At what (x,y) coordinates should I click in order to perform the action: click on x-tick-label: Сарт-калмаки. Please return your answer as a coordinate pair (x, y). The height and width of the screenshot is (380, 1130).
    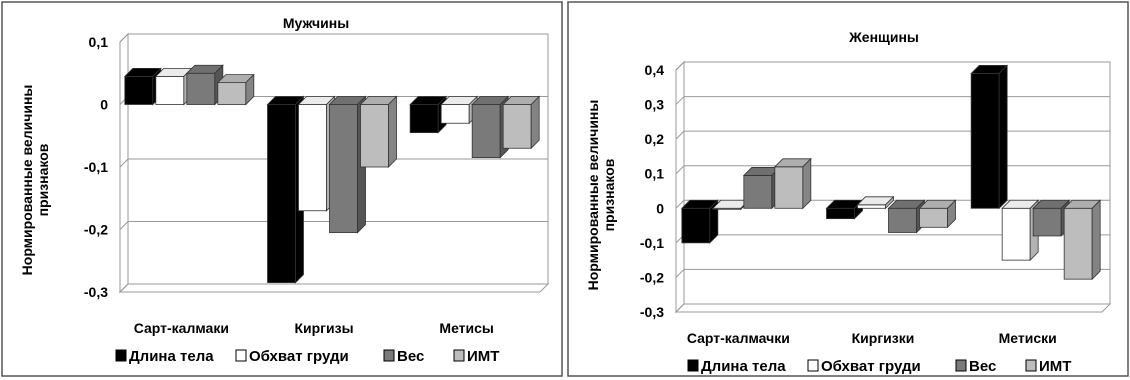
    Looking at the image, I should click on (181, 328).